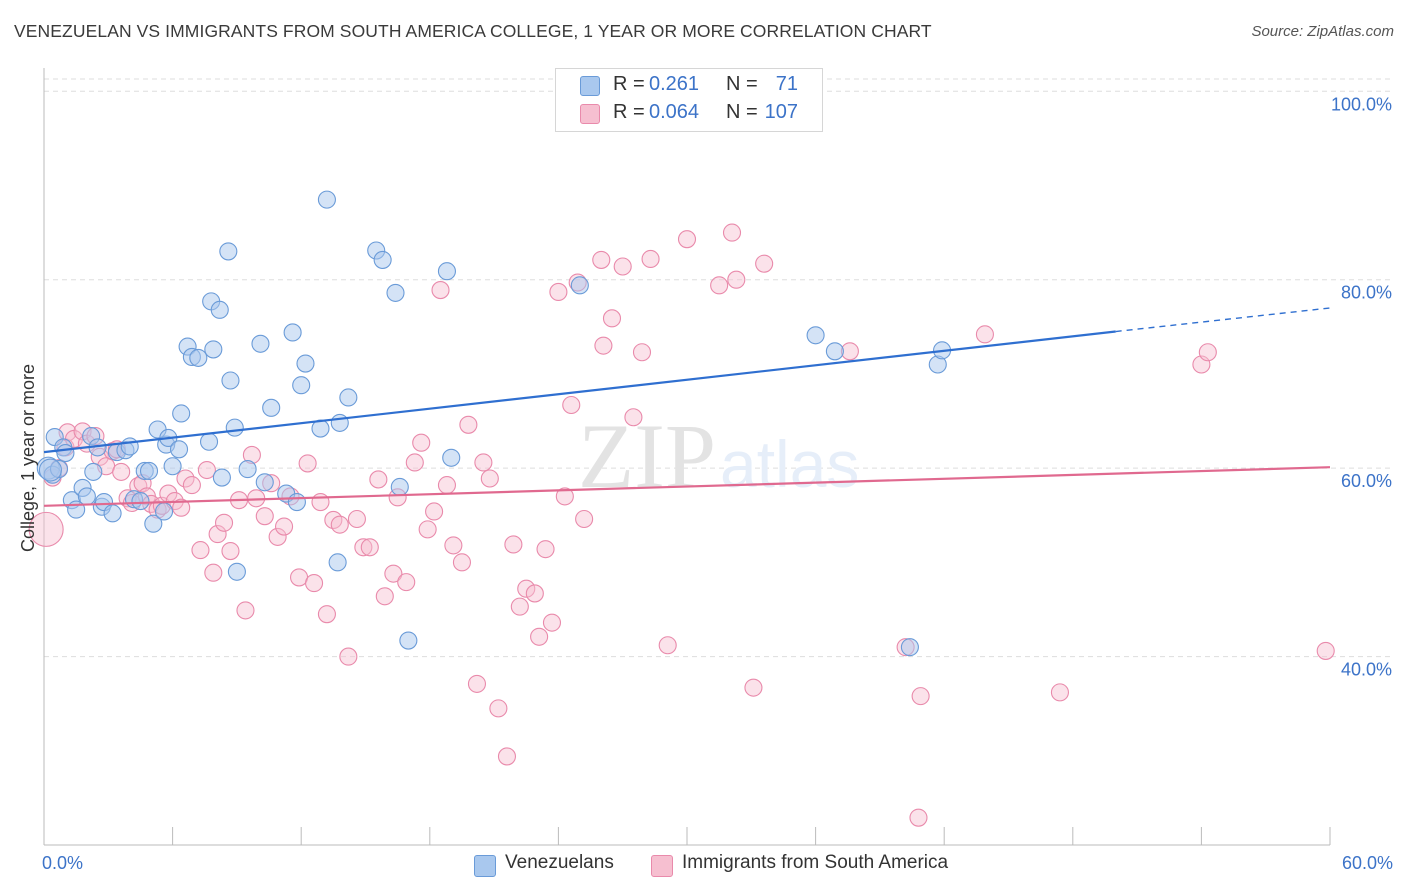 This screenshot has width=1406, height=892. I want to click on legend-row-immigrants: R = 0.064 N = 107, so click(689, 114).